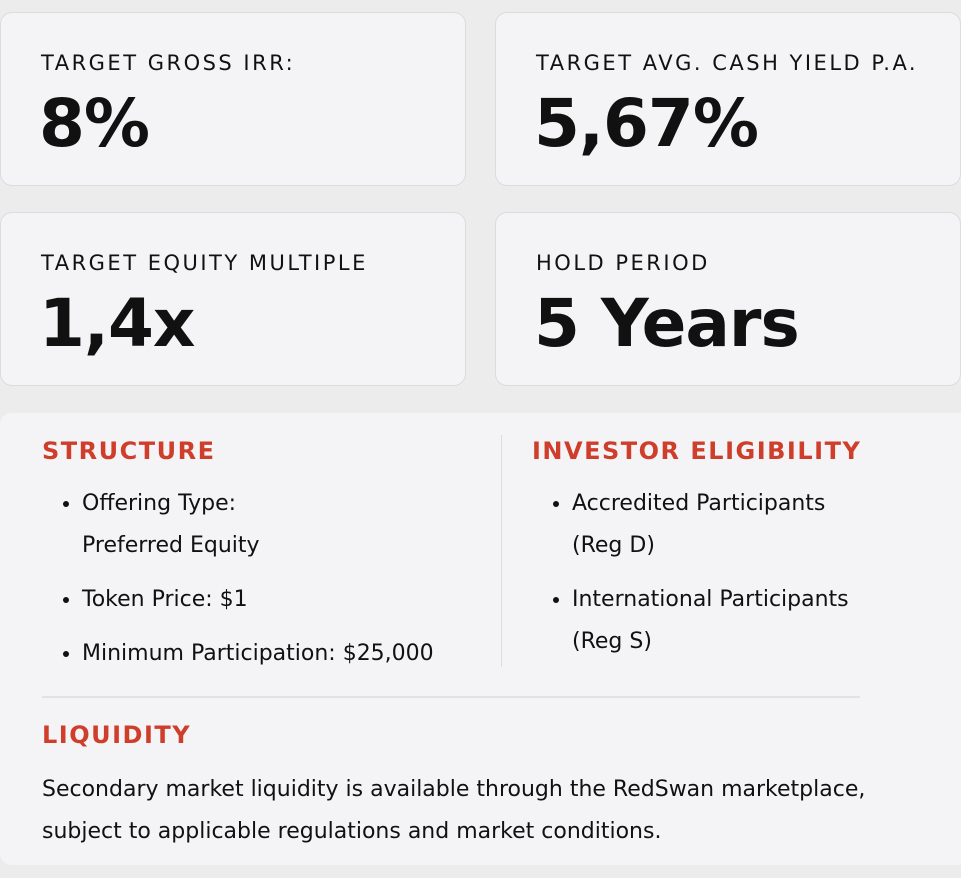 This screenshot has width=961, height=878. I want to click on list-item: Accredited Participants (Reg D), so click(722, 525).